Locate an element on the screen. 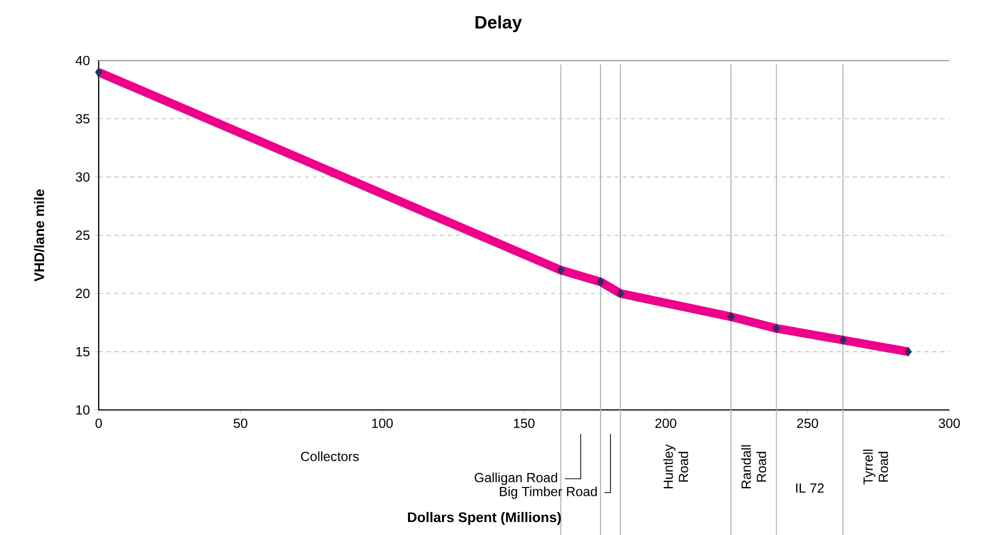 This screenshot has width=989, height=535. x-tick-label: 0 is located at coordinates (99, 423).